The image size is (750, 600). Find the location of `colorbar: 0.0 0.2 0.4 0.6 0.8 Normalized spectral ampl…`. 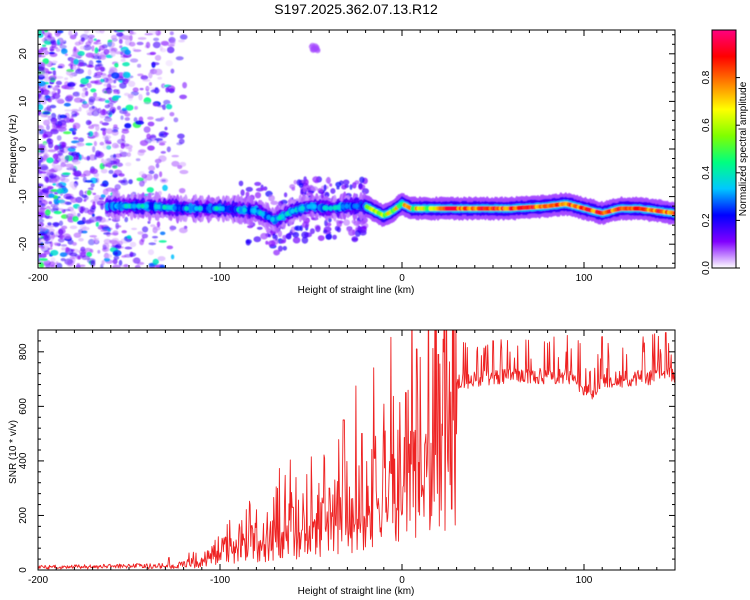

colorbar: 0.0 0.2 0.4 0.6 0.8 Normalized spectral ampl… is located at coordinates (725, 152).